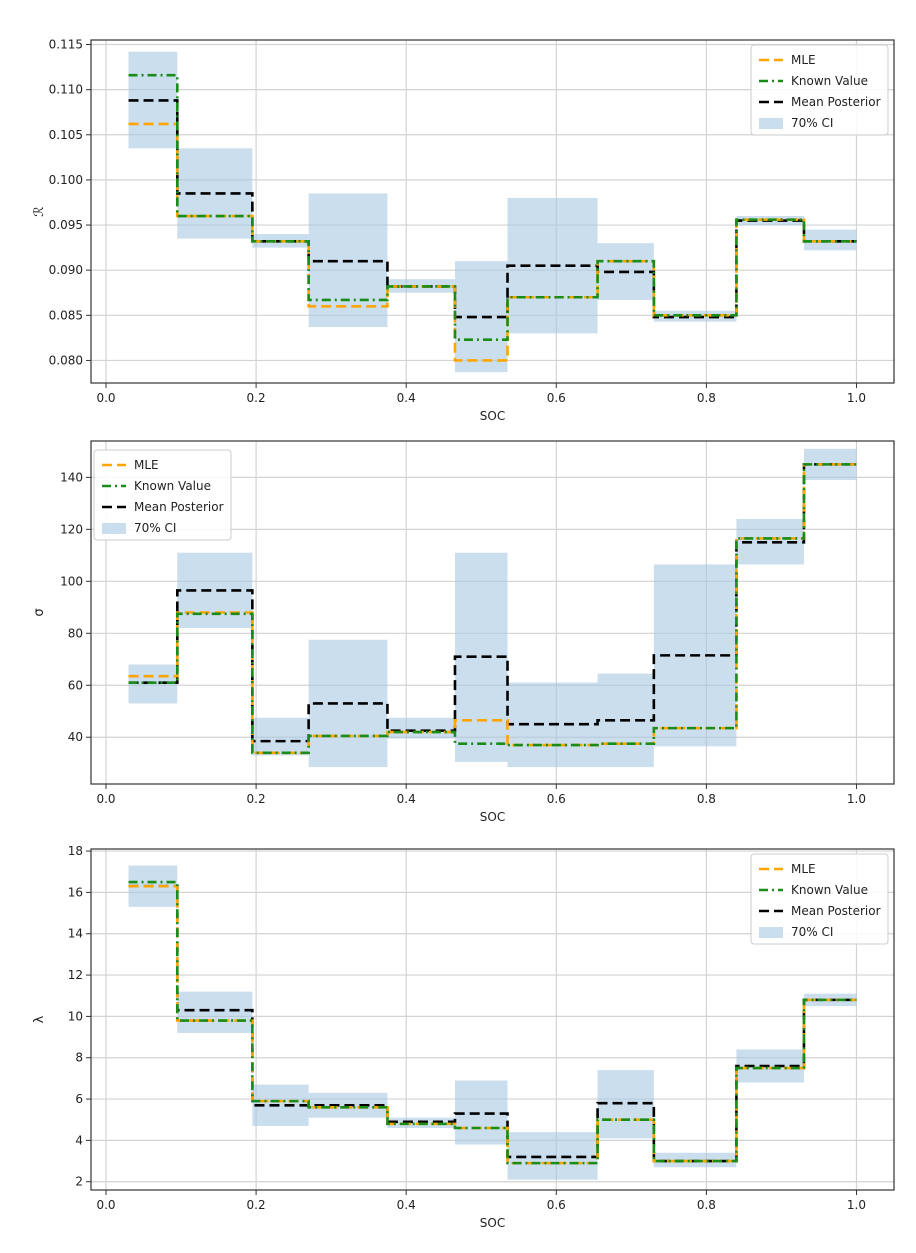  Describe the element at coordinates (75, 975) in the screenshot. I see `y-tick-label: 12` at that location.